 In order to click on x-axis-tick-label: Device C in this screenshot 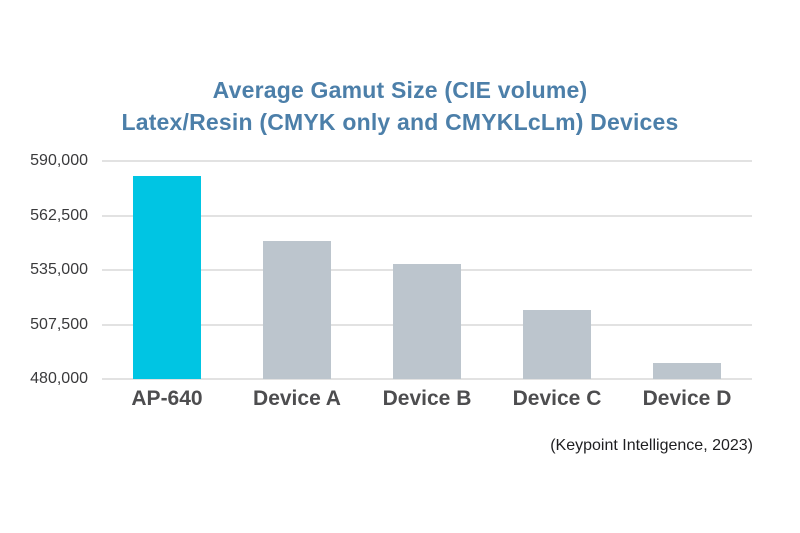, I will do `click(557, 398)`.